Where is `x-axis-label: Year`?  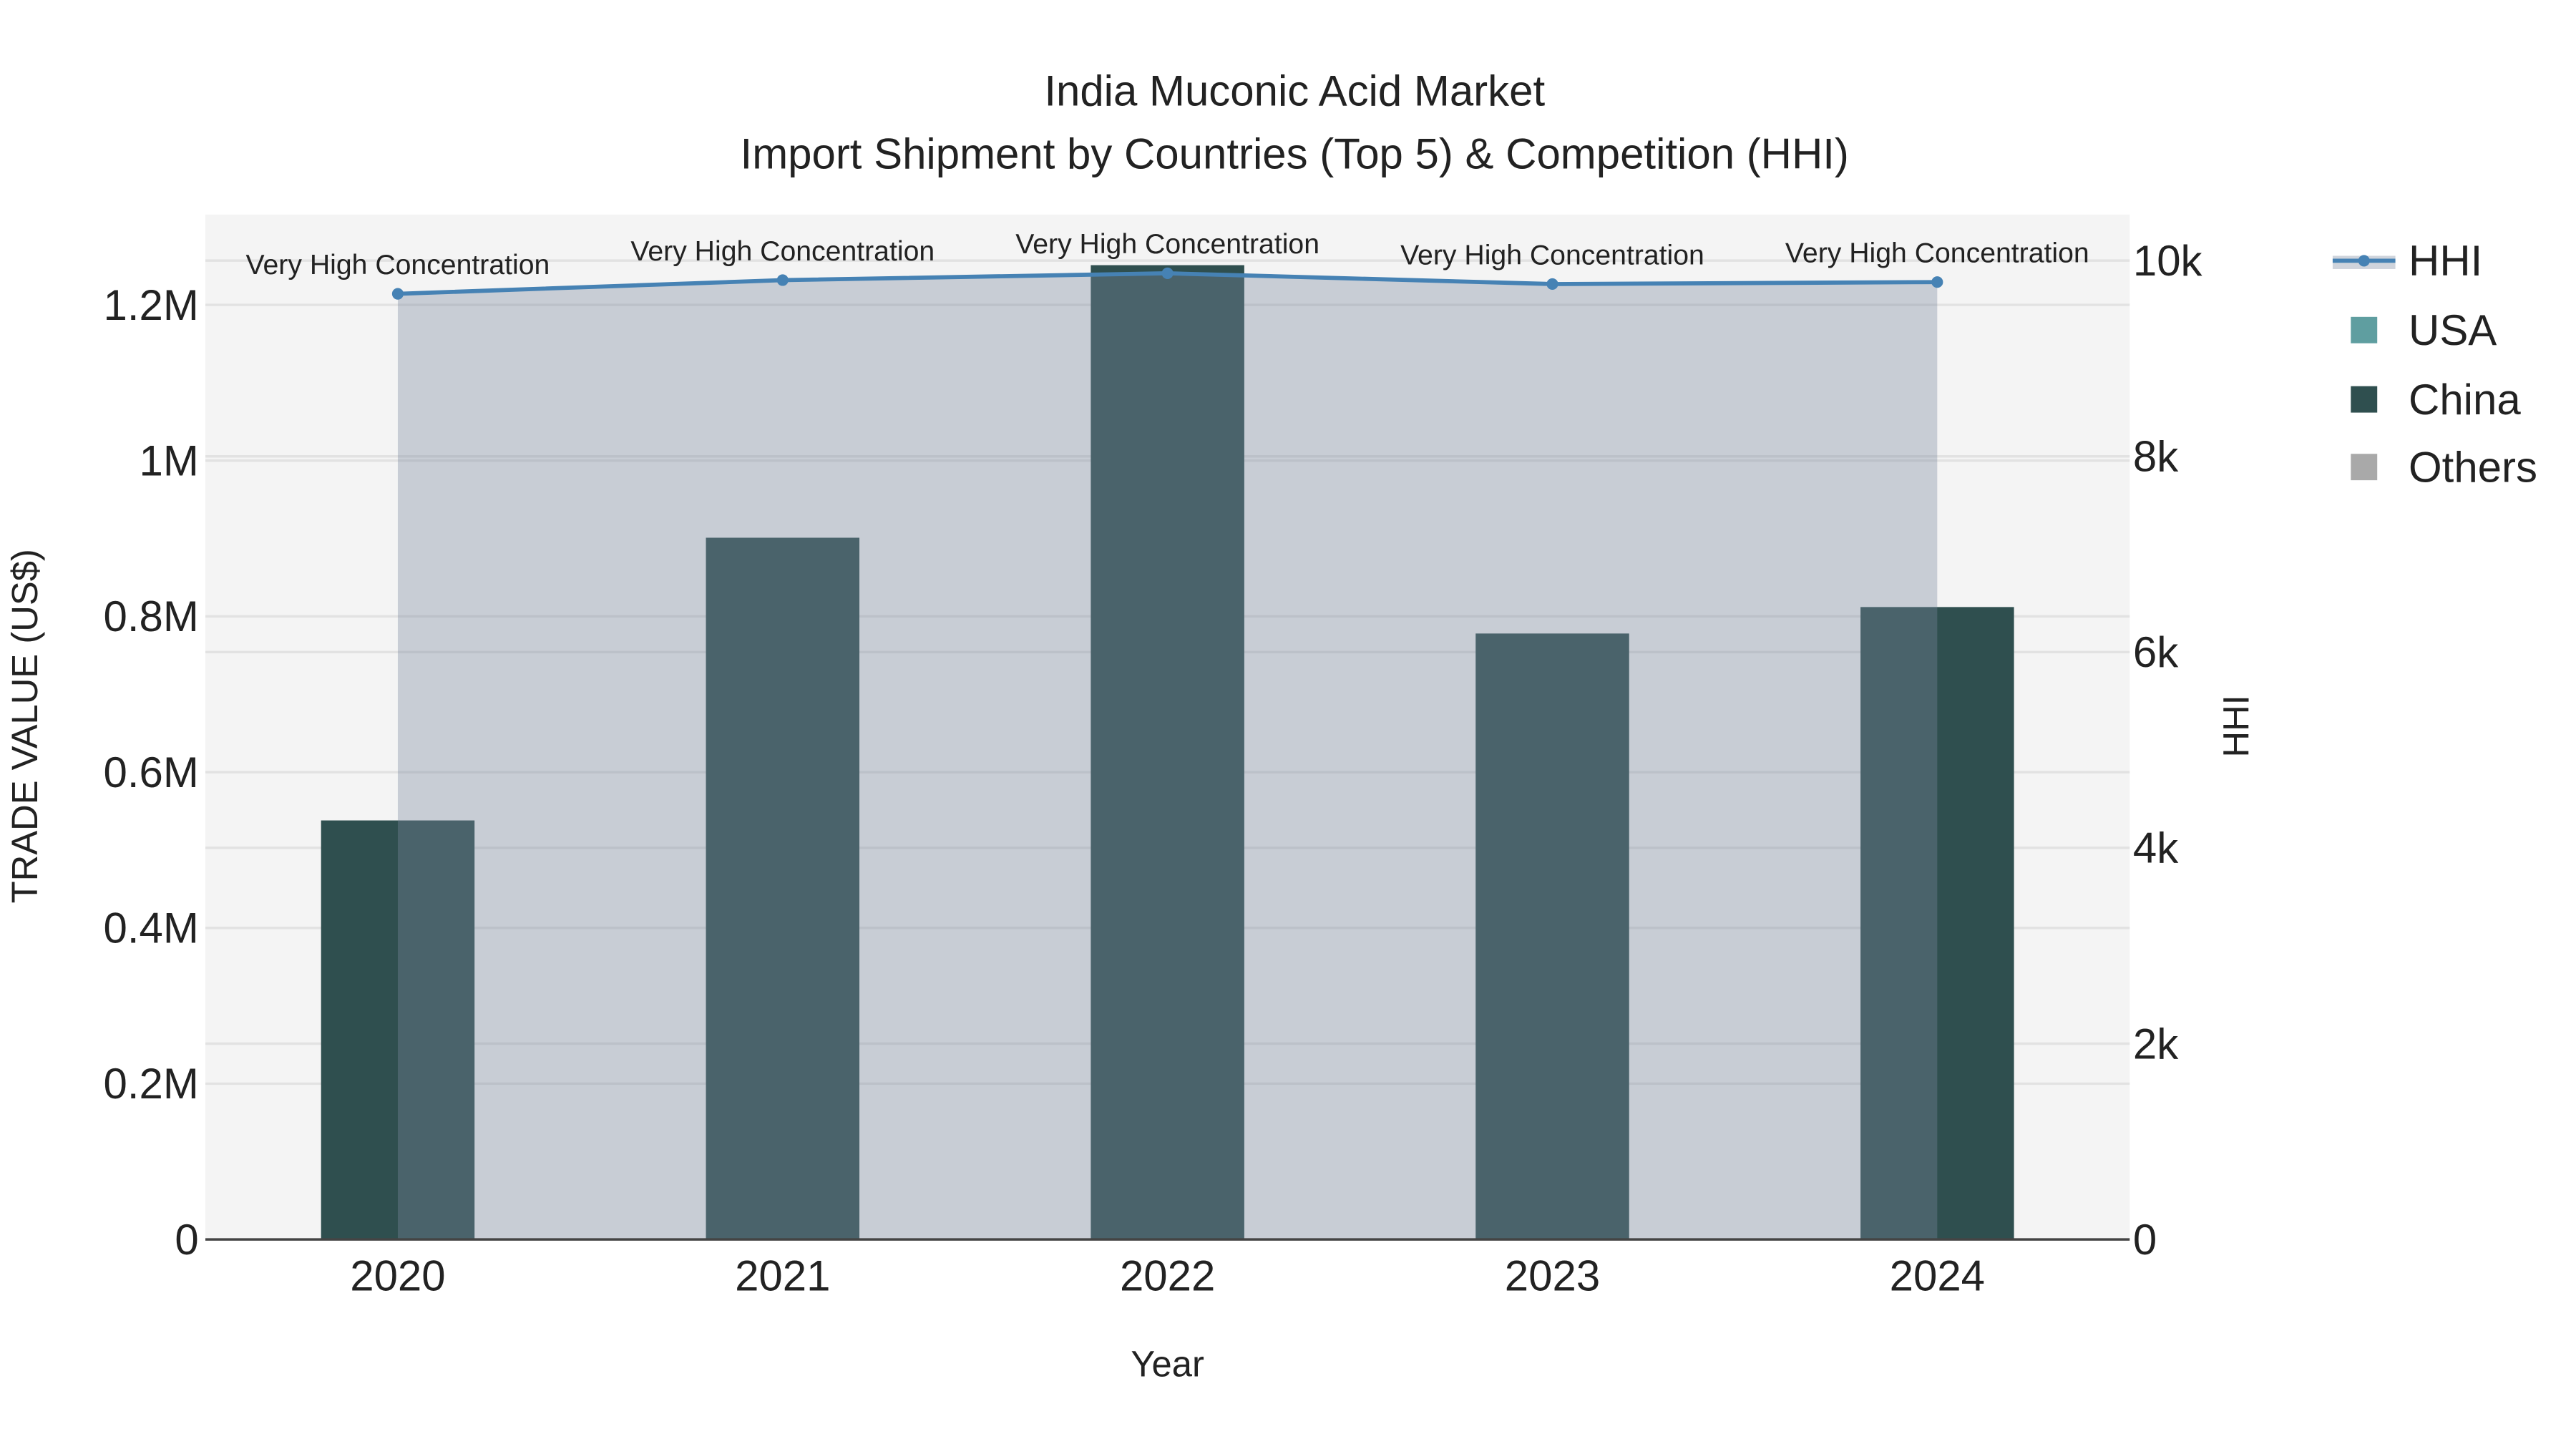
x-axis-label: Year is located at coordinates (1167, 1364).